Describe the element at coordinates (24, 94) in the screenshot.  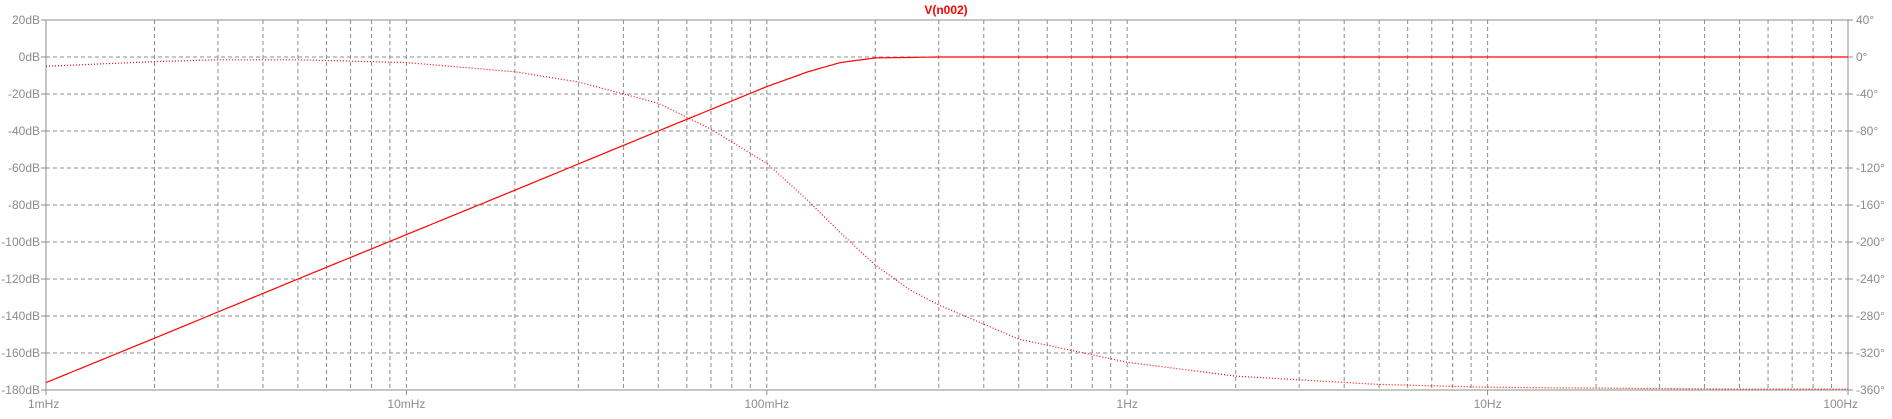
I see `left-axis-tick-label: -20dB` at that location.